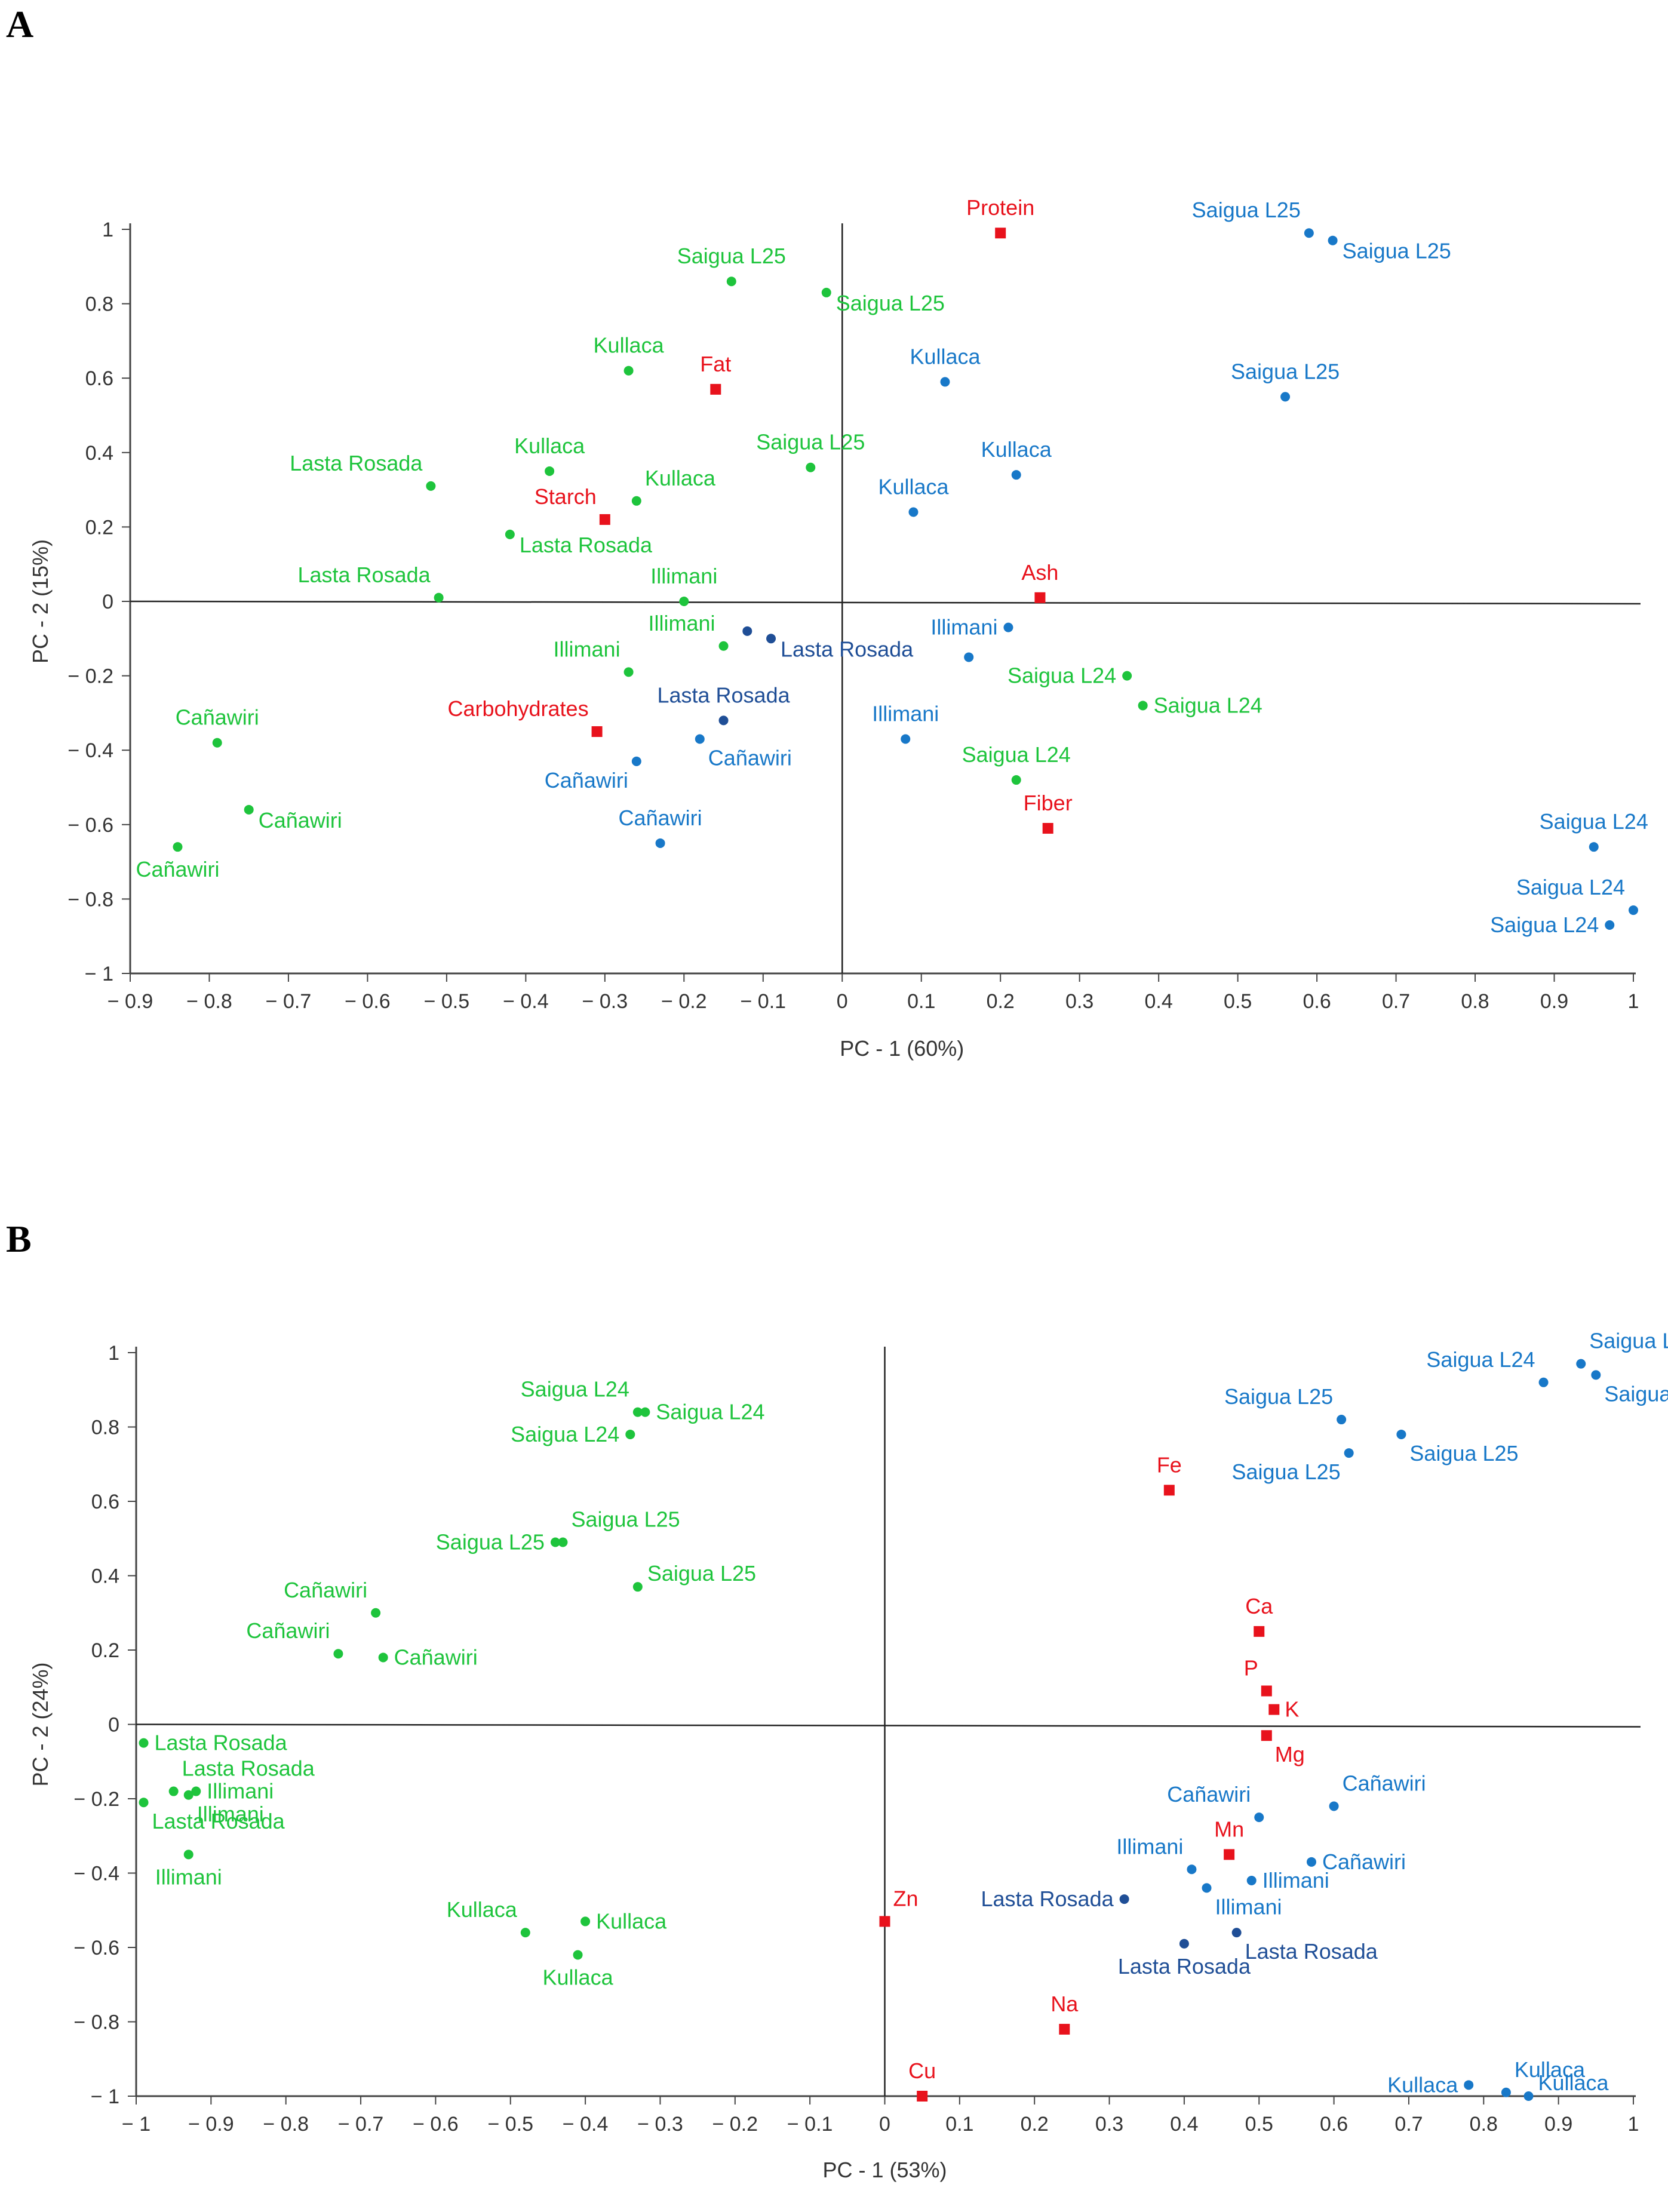 This screenshot has width=1668, height=2212. Describe the element at coordinates (1259, 1606) in the screenshot. I see `variable-label: Ca` at that location.